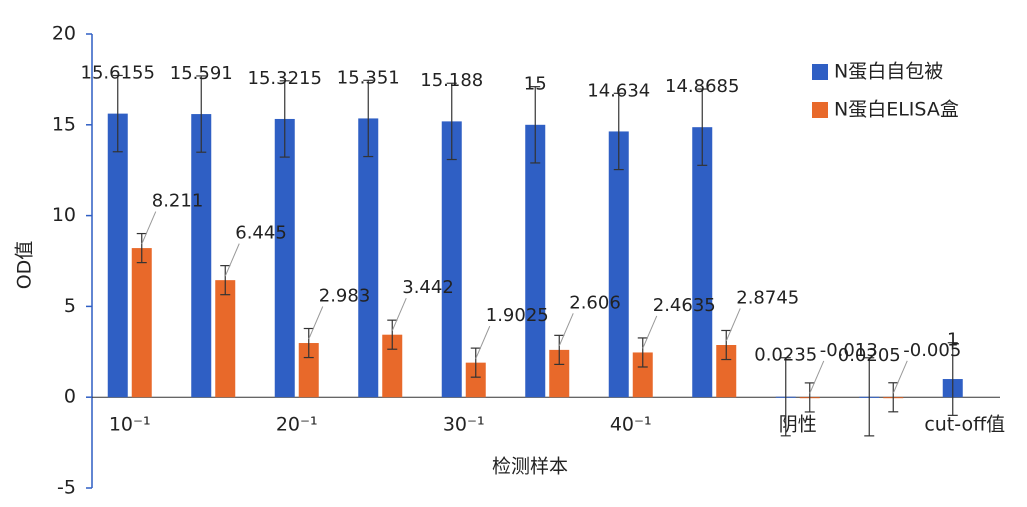 The height and width of the screenshot is (507, 1027). What do you see at coordinates (964, 425) in the screenshot?
I see `x-tick-label: cut-off值` at bounding box center [964, 425].